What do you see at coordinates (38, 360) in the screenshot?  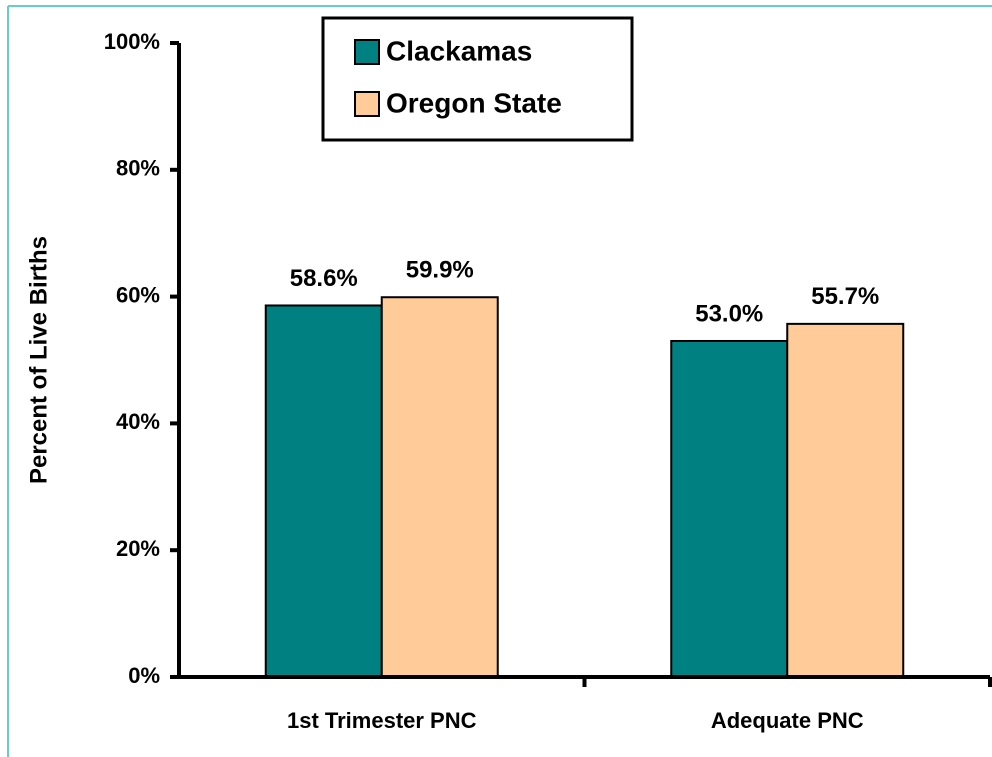 I see `y-axis-label: Percent of Live Births` at bounding box center [38, 360].